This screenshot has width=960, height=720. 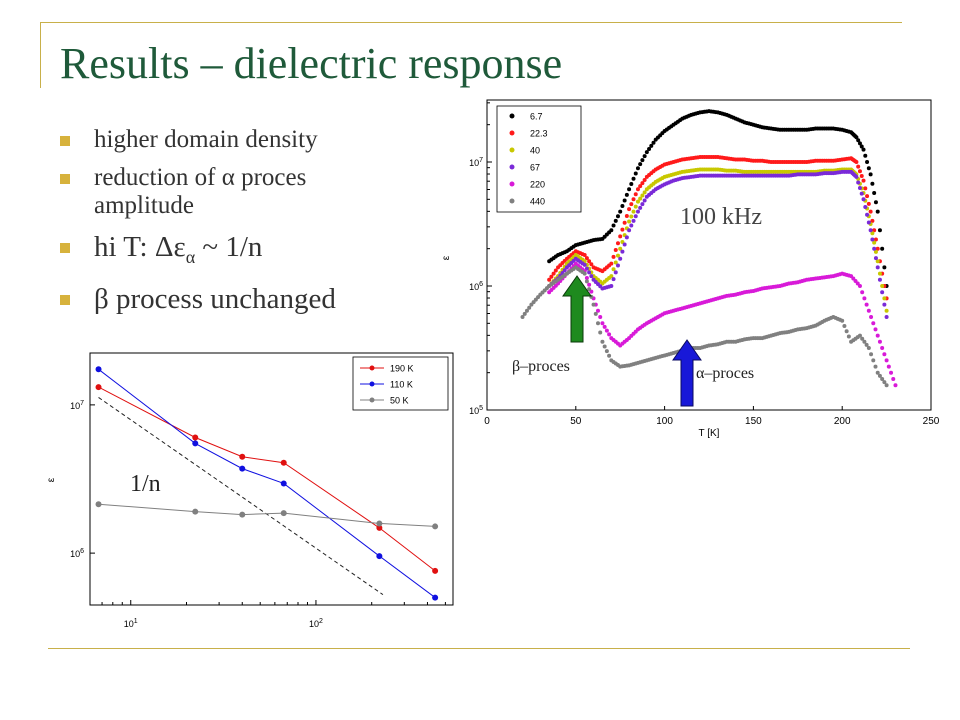 I want to click on bullet-text: β process unchanged, so click(x=215, y=298).